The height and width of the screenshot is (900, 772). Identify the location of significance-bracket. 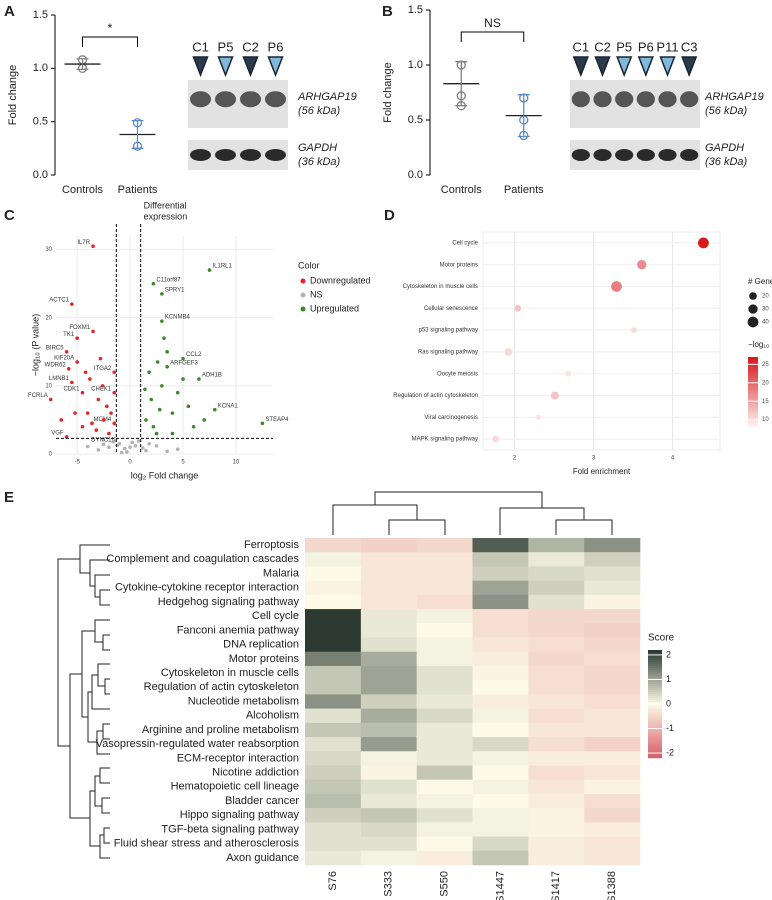
(110, 41).